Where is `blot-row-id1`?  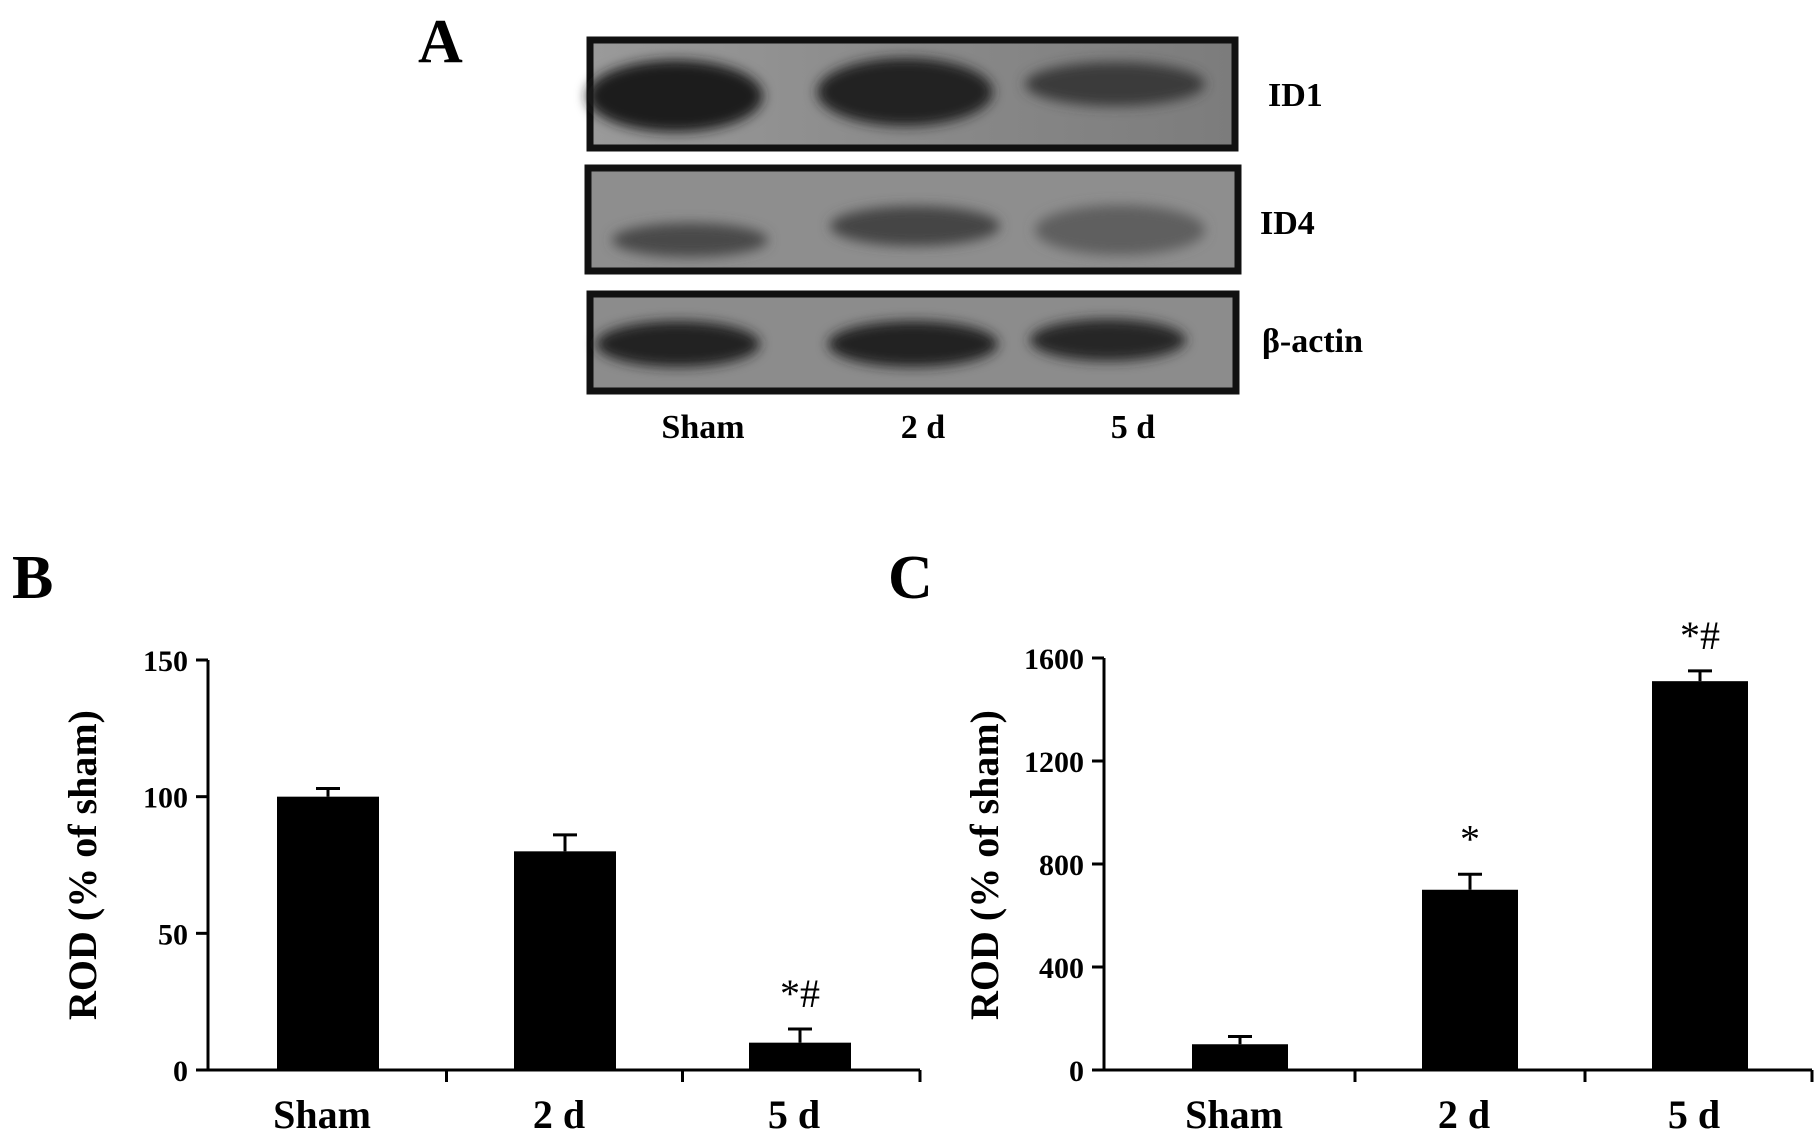 blot-row-id1 is located at coordinates (912, 94).